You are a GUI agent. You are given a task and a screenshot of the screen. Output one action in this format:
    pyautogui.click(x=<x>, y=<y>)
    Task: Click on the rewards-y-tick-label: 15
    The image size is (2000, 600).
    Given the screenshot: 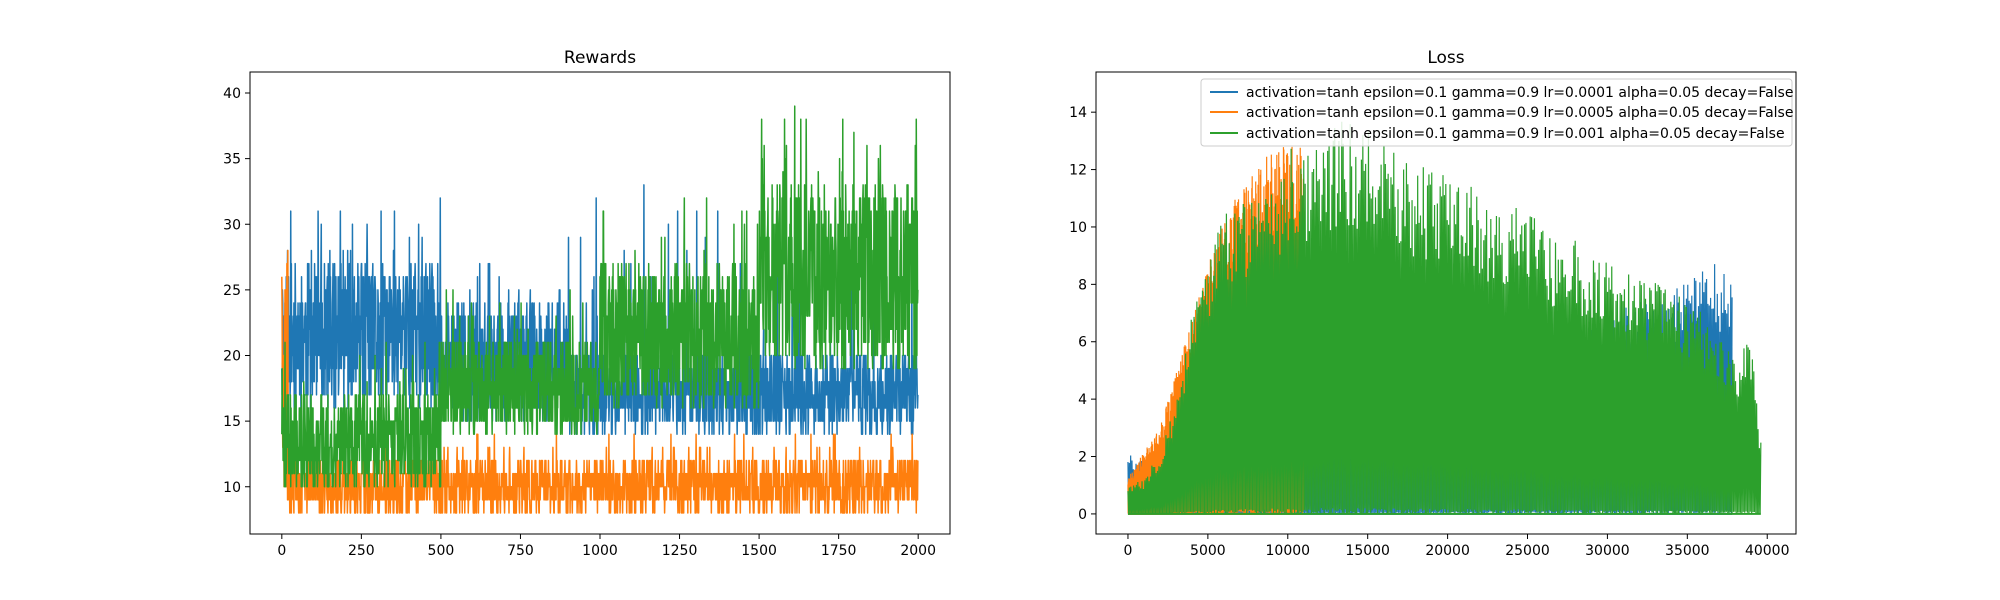 What is the action you would take?
    pyautogui.click(x=232, y=422)
    